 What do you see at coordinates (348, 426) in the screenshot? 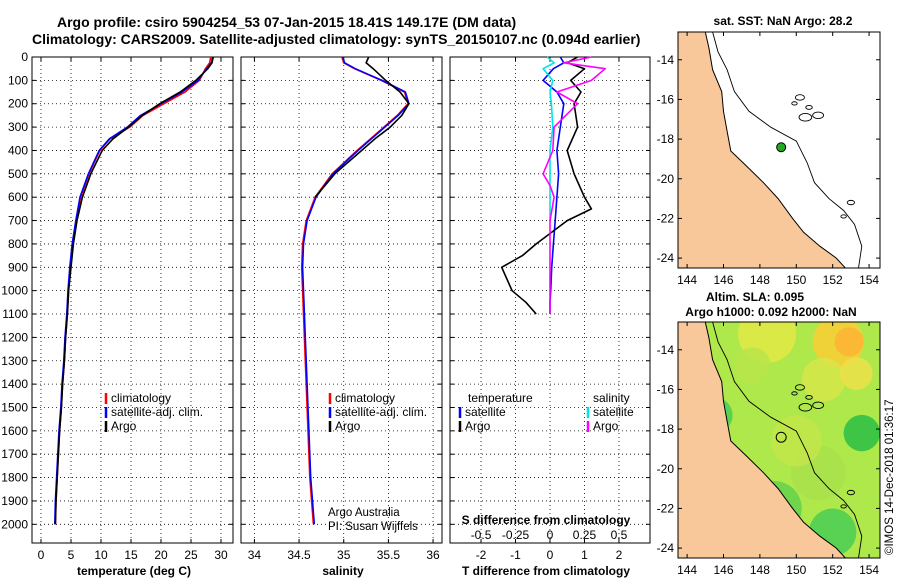
I see `salinity-legend-label: Argo` at bounding box center [348, 426].